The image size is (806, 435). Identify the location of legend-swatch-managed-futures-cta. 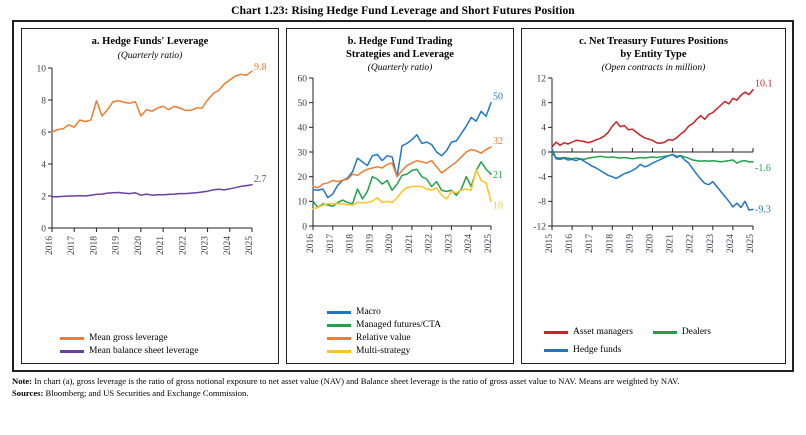
(339, 325).